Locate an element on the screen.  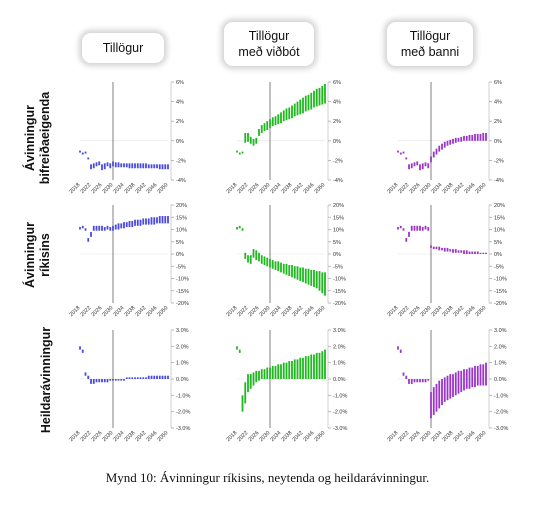
bar-2037 is located at coordinates (450, 386).